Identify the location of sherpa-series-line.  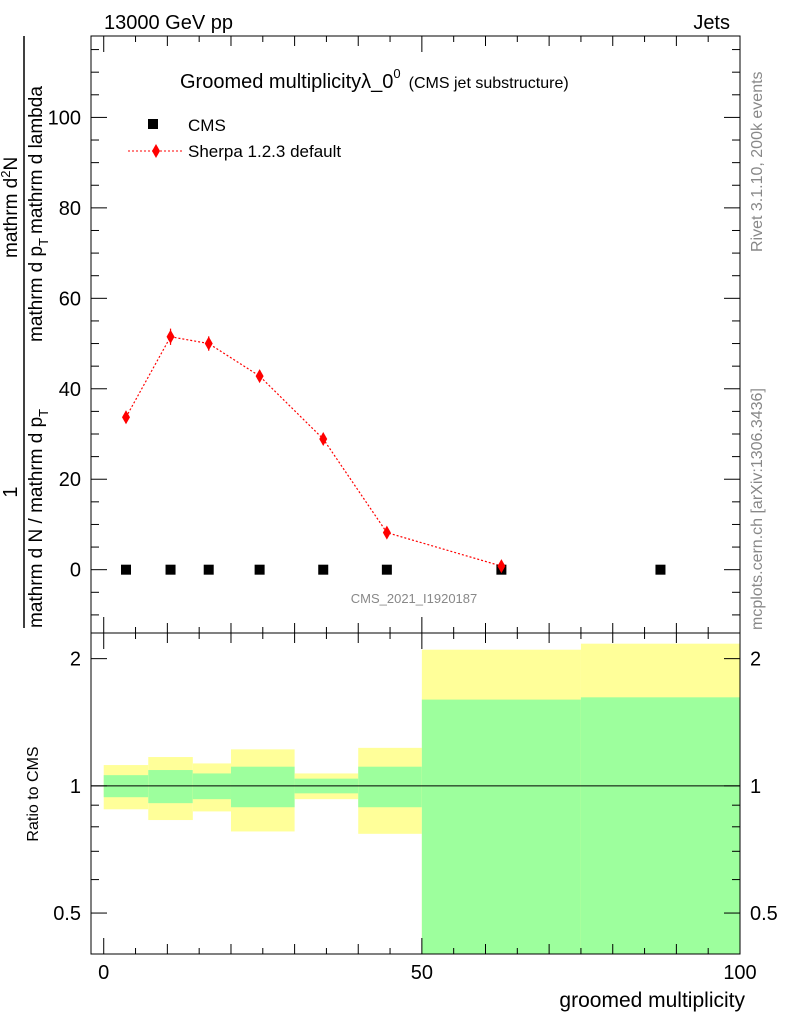
(313, 451).